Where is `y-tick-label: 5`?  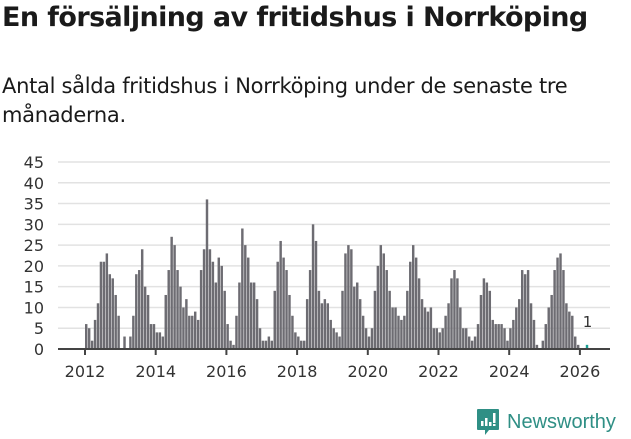 y-tick-label: 5 is located at coordinates (39, 328).